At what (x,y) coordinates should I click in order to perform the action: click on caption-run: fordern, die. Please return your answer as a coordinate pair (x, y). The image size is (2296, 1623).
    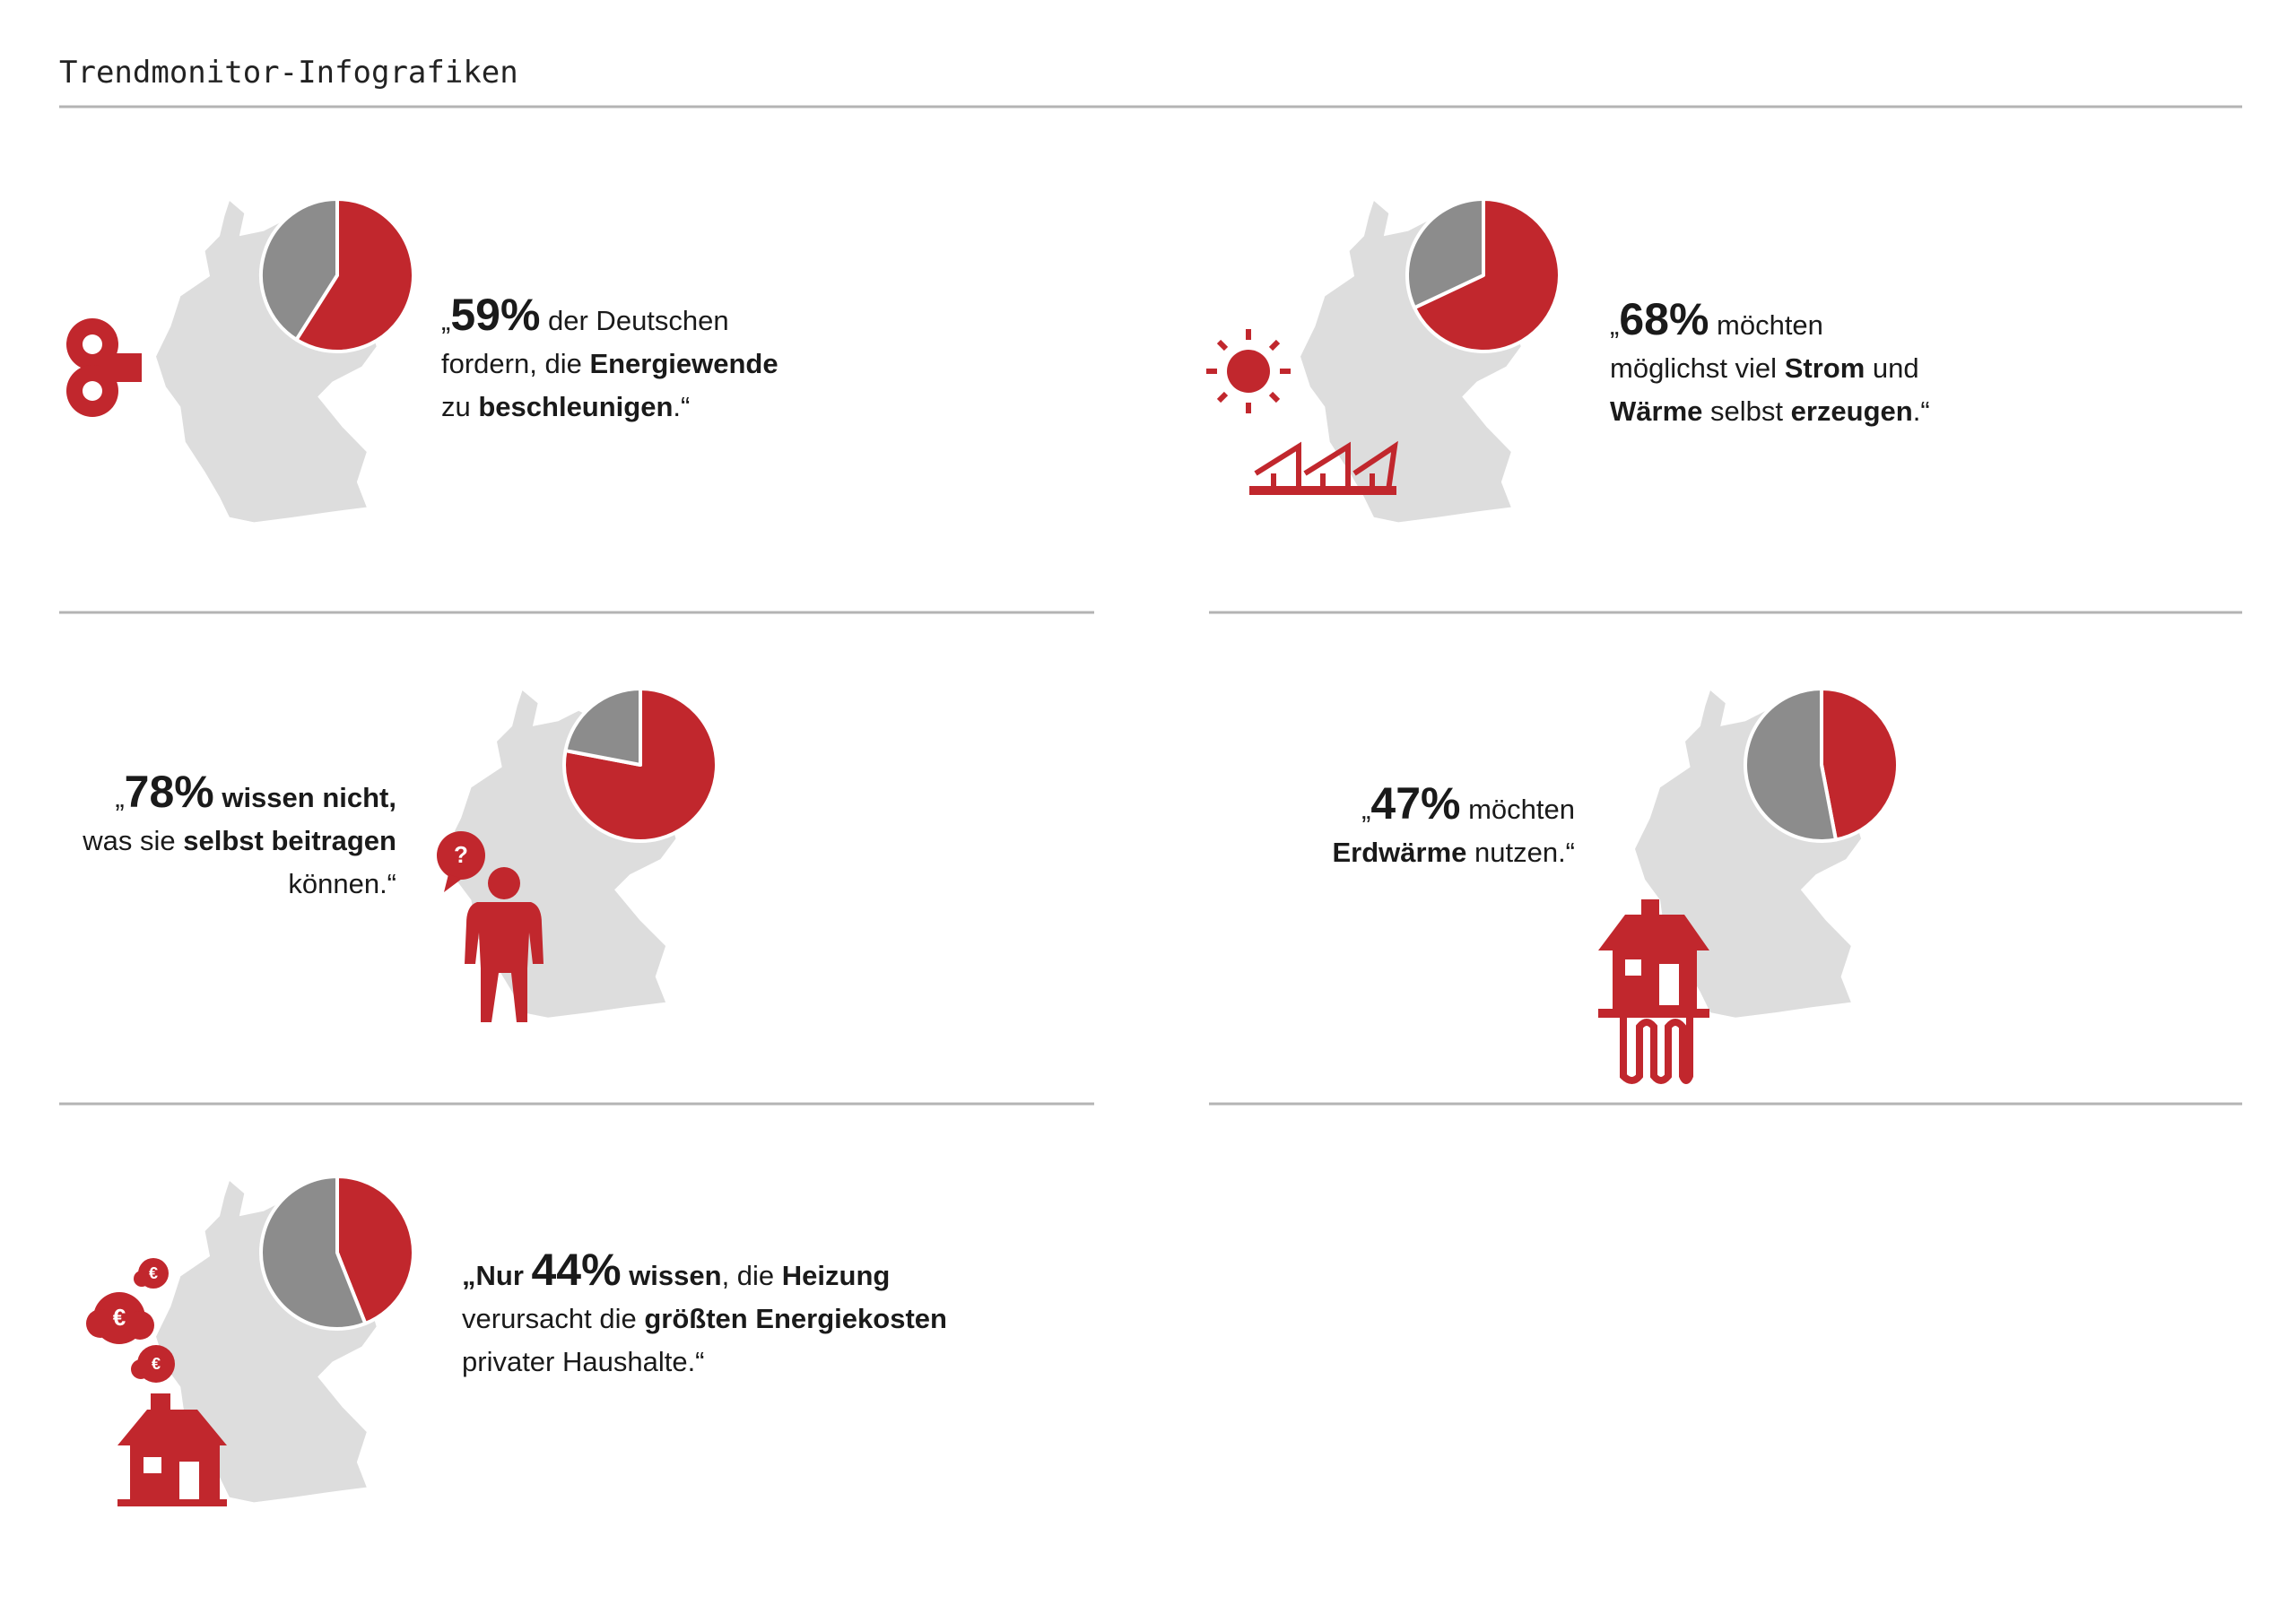
    Looking at the image, I should click on (515, 363).